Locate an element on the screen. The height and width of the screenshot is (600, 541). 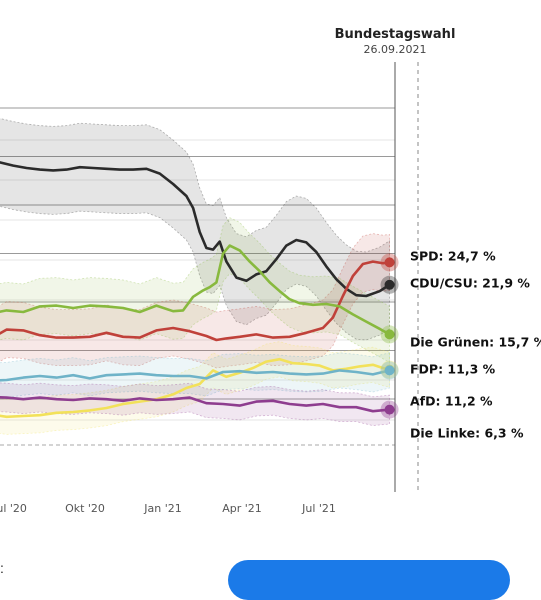
end-label: FDP: 11,3 % is located at coordinates (453, 369).